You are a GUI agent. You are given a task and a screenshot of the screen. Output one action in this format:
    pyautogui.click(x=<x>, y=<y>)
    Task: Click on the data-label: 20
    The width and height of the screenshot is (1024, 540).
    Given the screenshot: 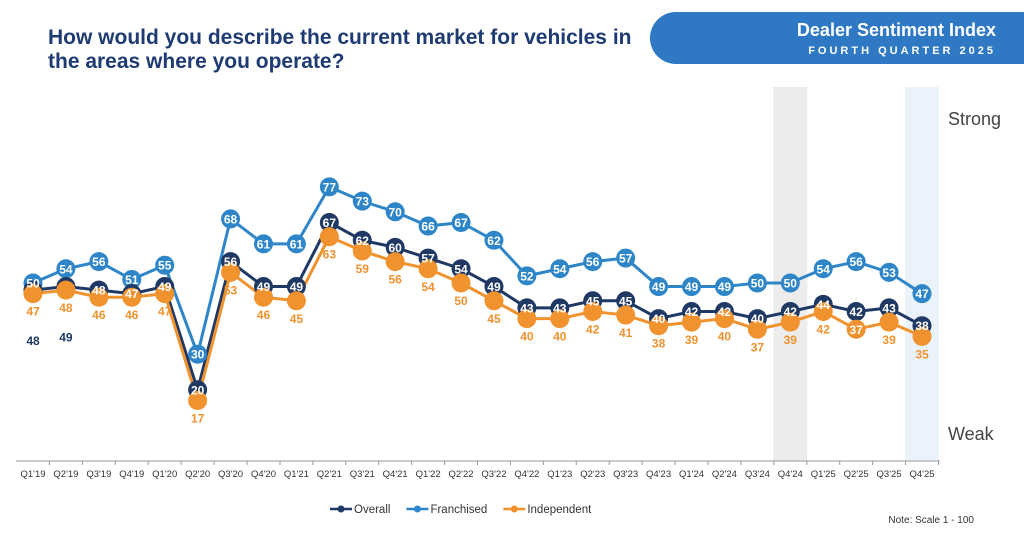 What is the action you would take?
    pyautogui.click(x=198, y=390)
    